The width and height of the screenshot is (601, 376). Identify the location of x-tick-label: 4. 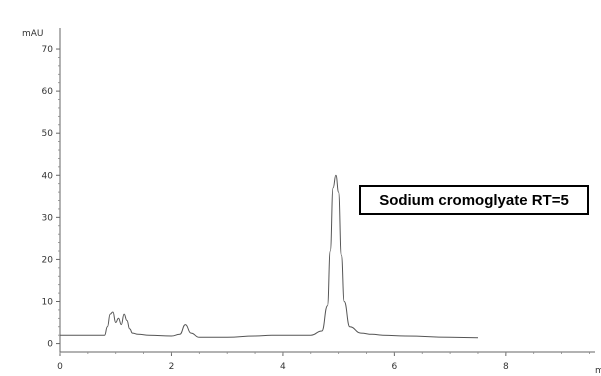
(283, 367).